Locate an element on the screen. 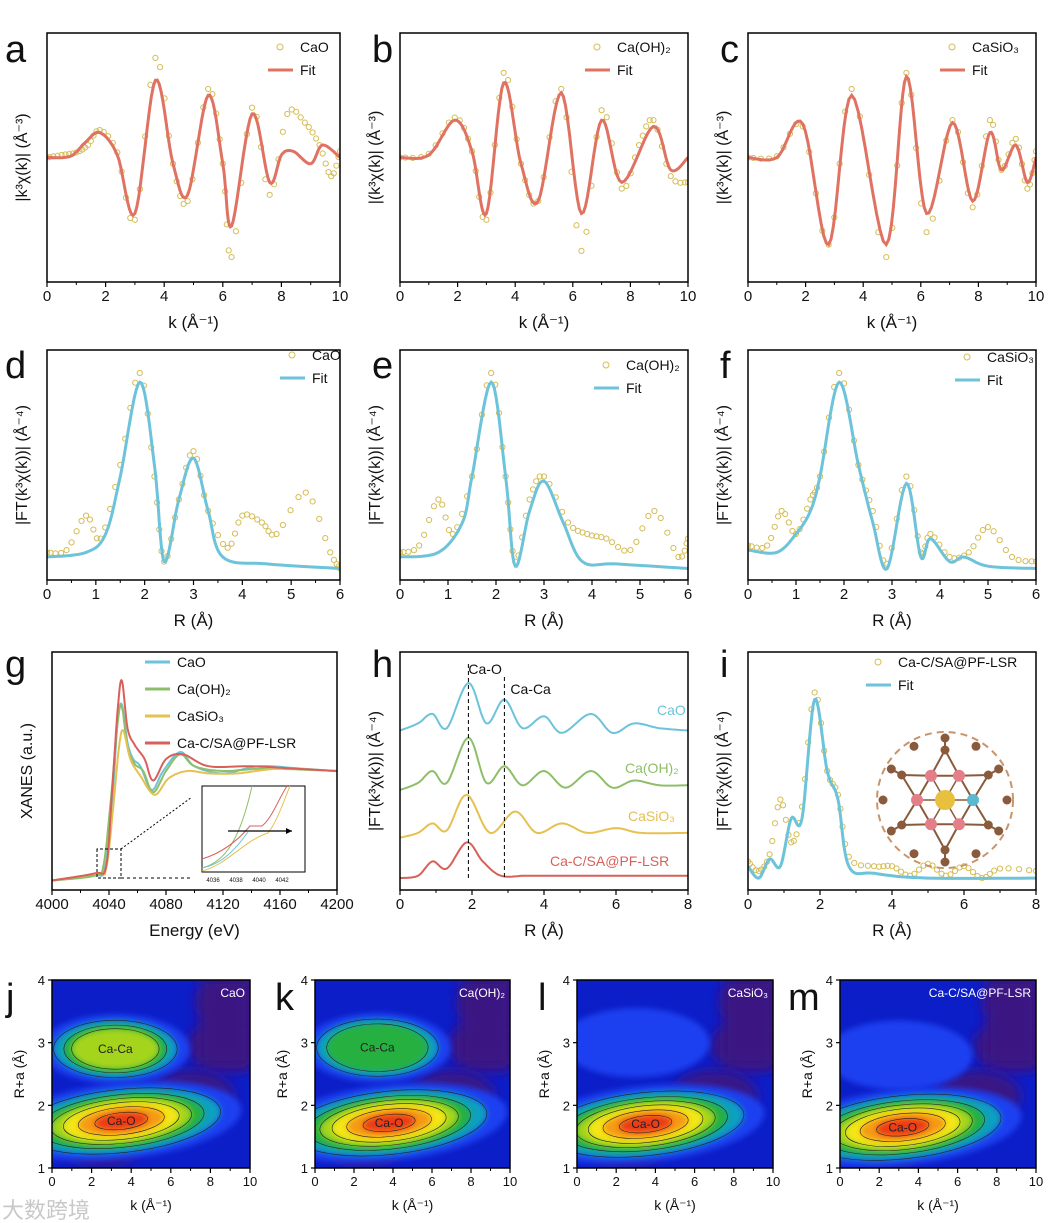  inset-curve is located at coordinates (225, 850).